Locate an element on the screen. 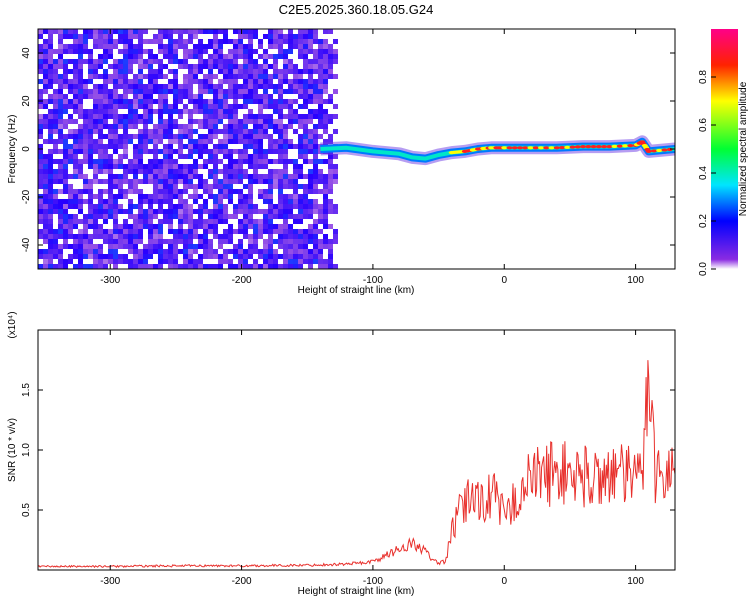  colorbar-tick-label: 0.2 is located at coordinates (703, 221).